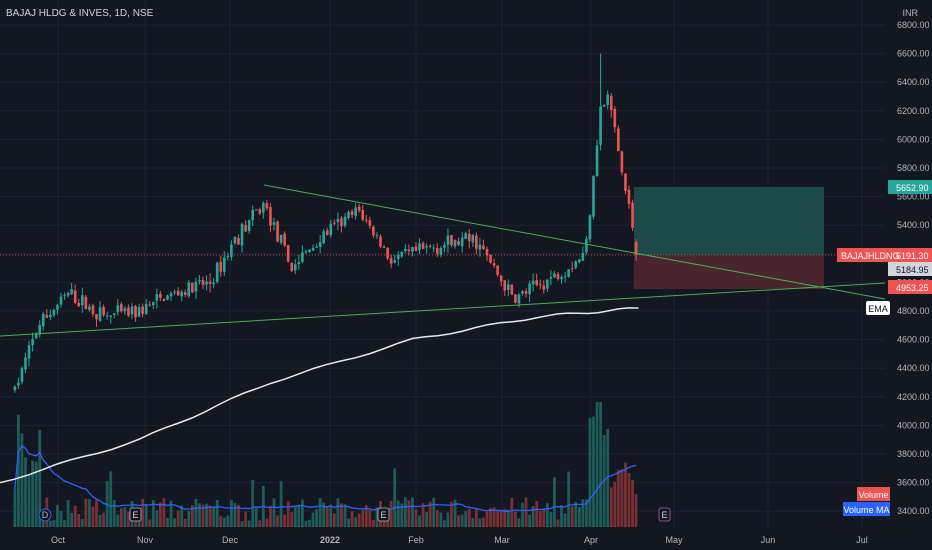  I want to click on earnings-marker-label: E, so click(664, 515).